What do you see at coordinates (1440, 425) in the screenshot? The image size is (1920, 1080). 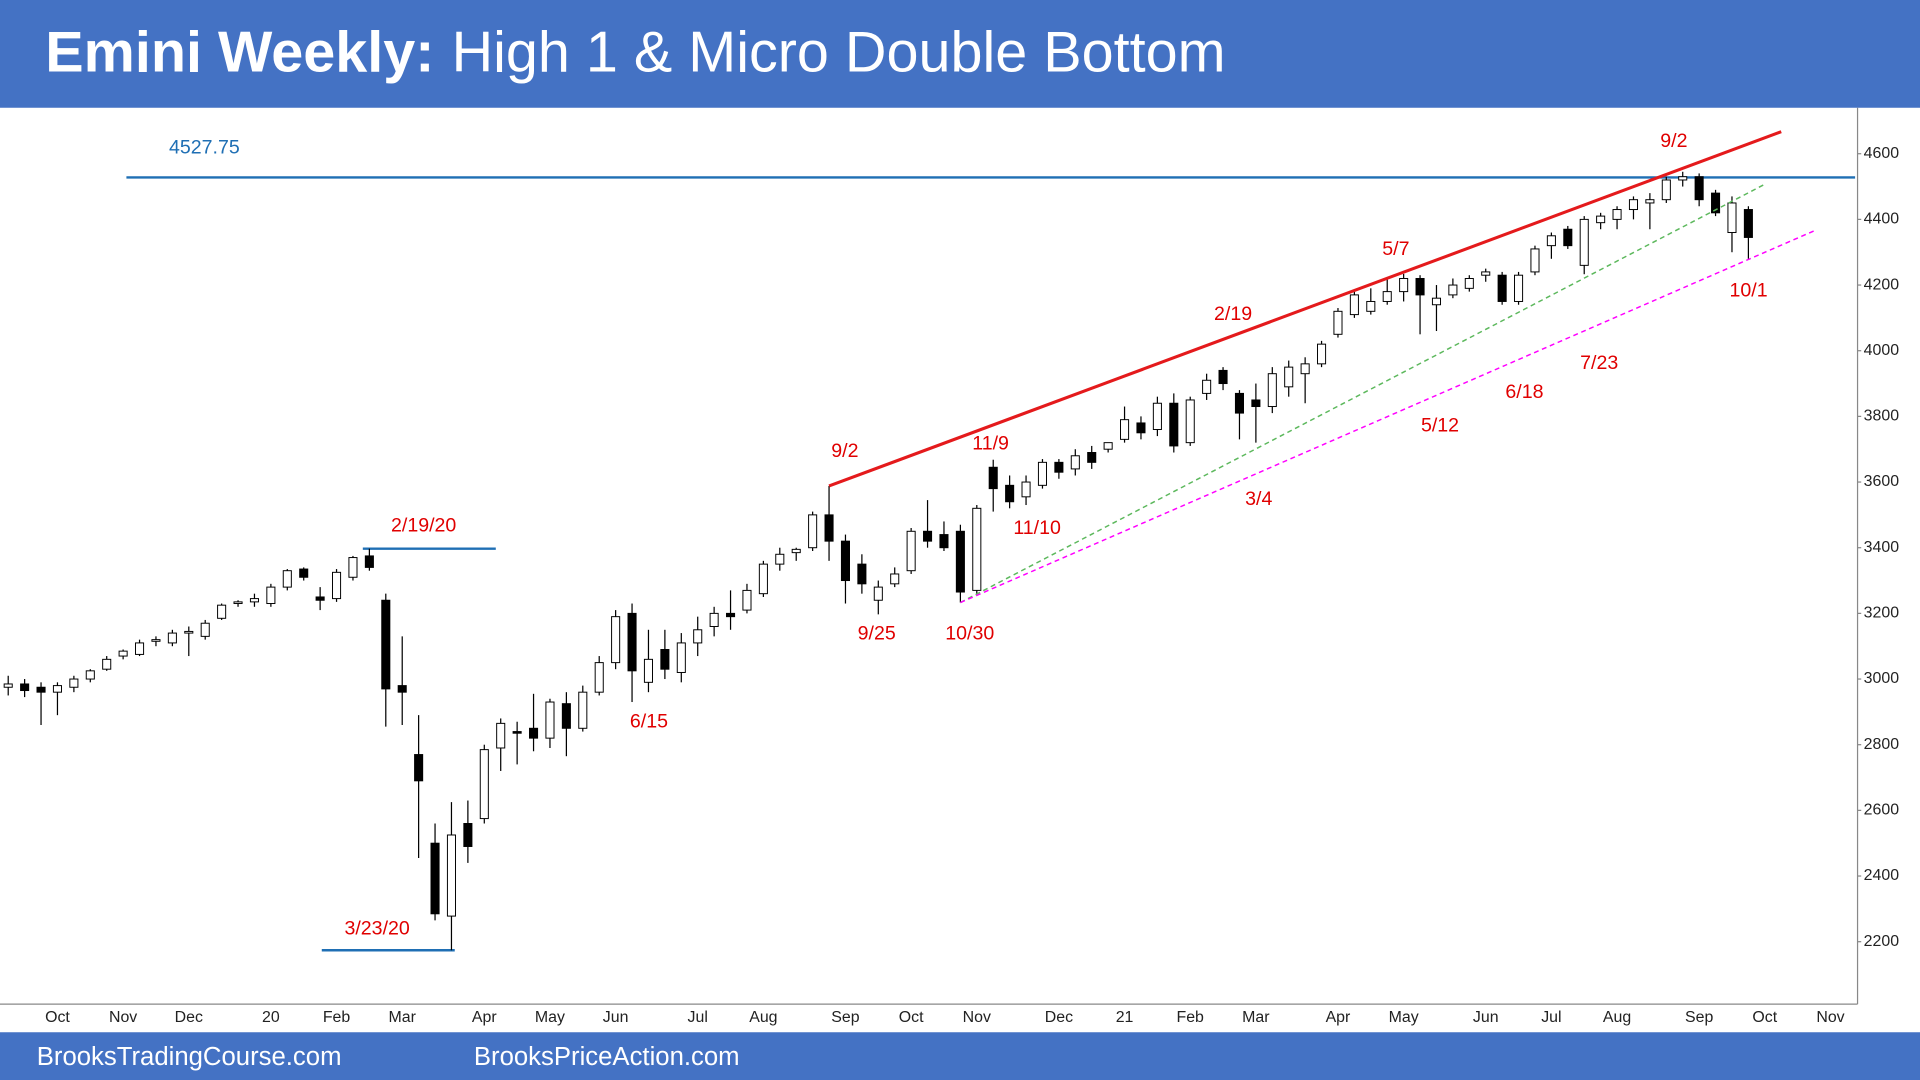 I see `annotation: 5/12` at bounding box center [1440, 425].